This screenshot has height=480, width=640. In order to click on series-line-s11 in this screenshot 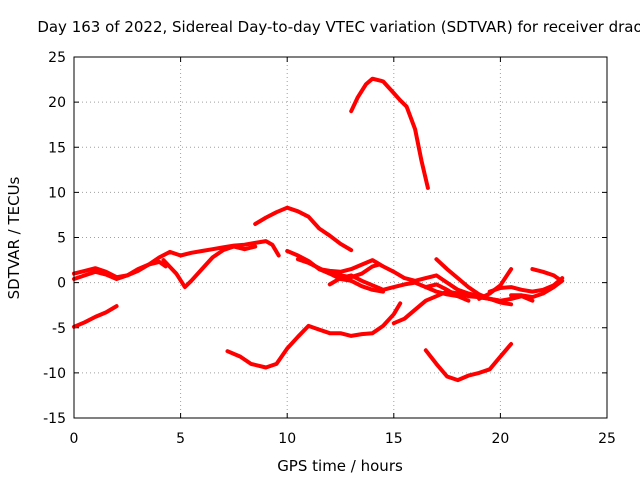, I will do `click(441, 307)`.